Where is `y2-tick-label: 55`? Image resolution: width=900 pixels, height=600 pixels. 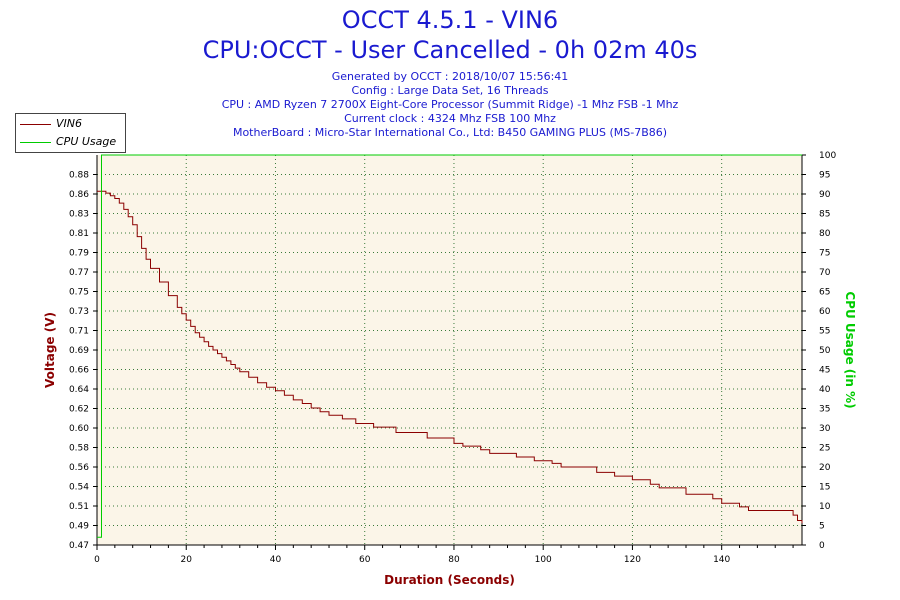
y2-tick-label: 55 is located at coordinates (824, 332).